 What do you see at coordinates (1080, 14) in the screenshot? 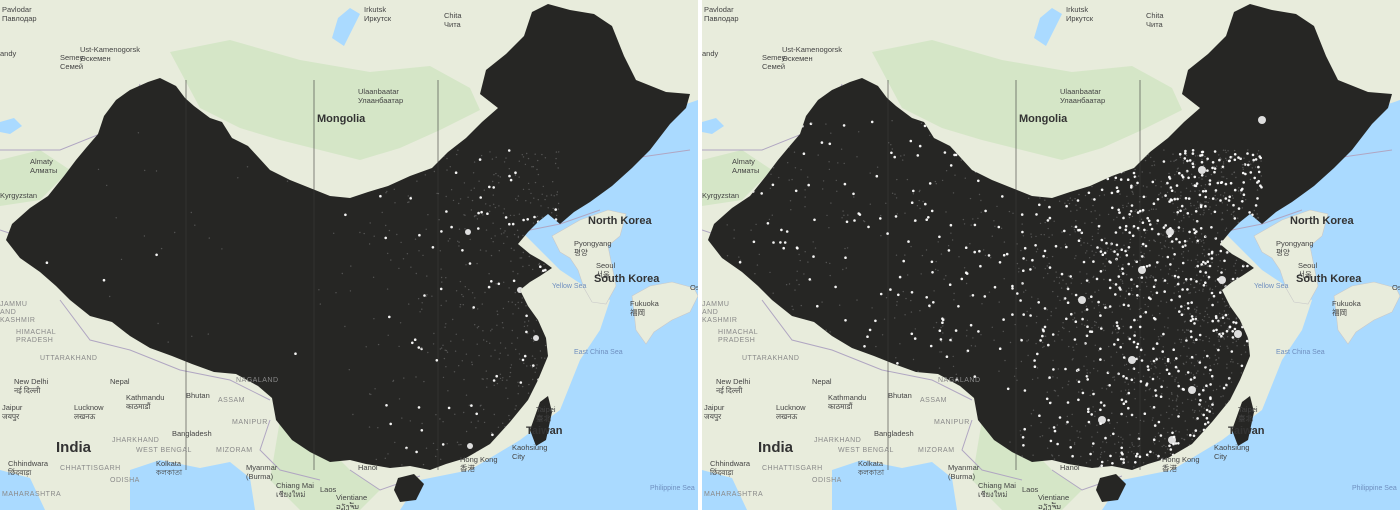
I see `map-label-irkutsk: Irkutsk Иркутск` at bounding box center [1080, 14].